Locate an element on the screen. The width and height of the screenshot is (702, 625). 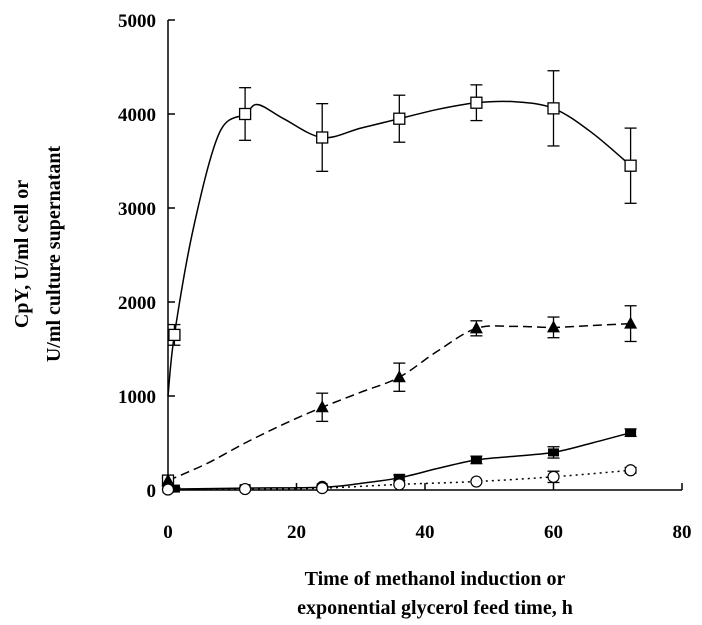
series-2-line is located at coordinates (399, 460).